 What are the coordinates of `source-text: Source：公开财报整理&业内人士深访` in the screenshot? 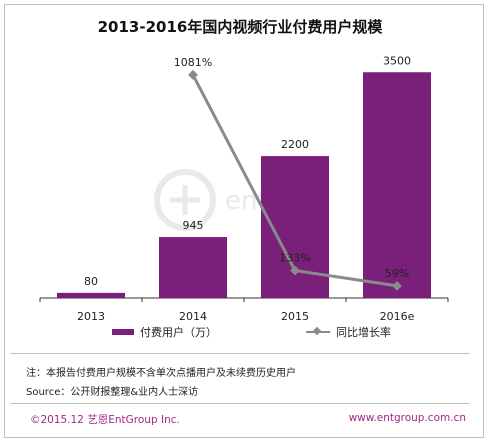 It's located at (112, 392).